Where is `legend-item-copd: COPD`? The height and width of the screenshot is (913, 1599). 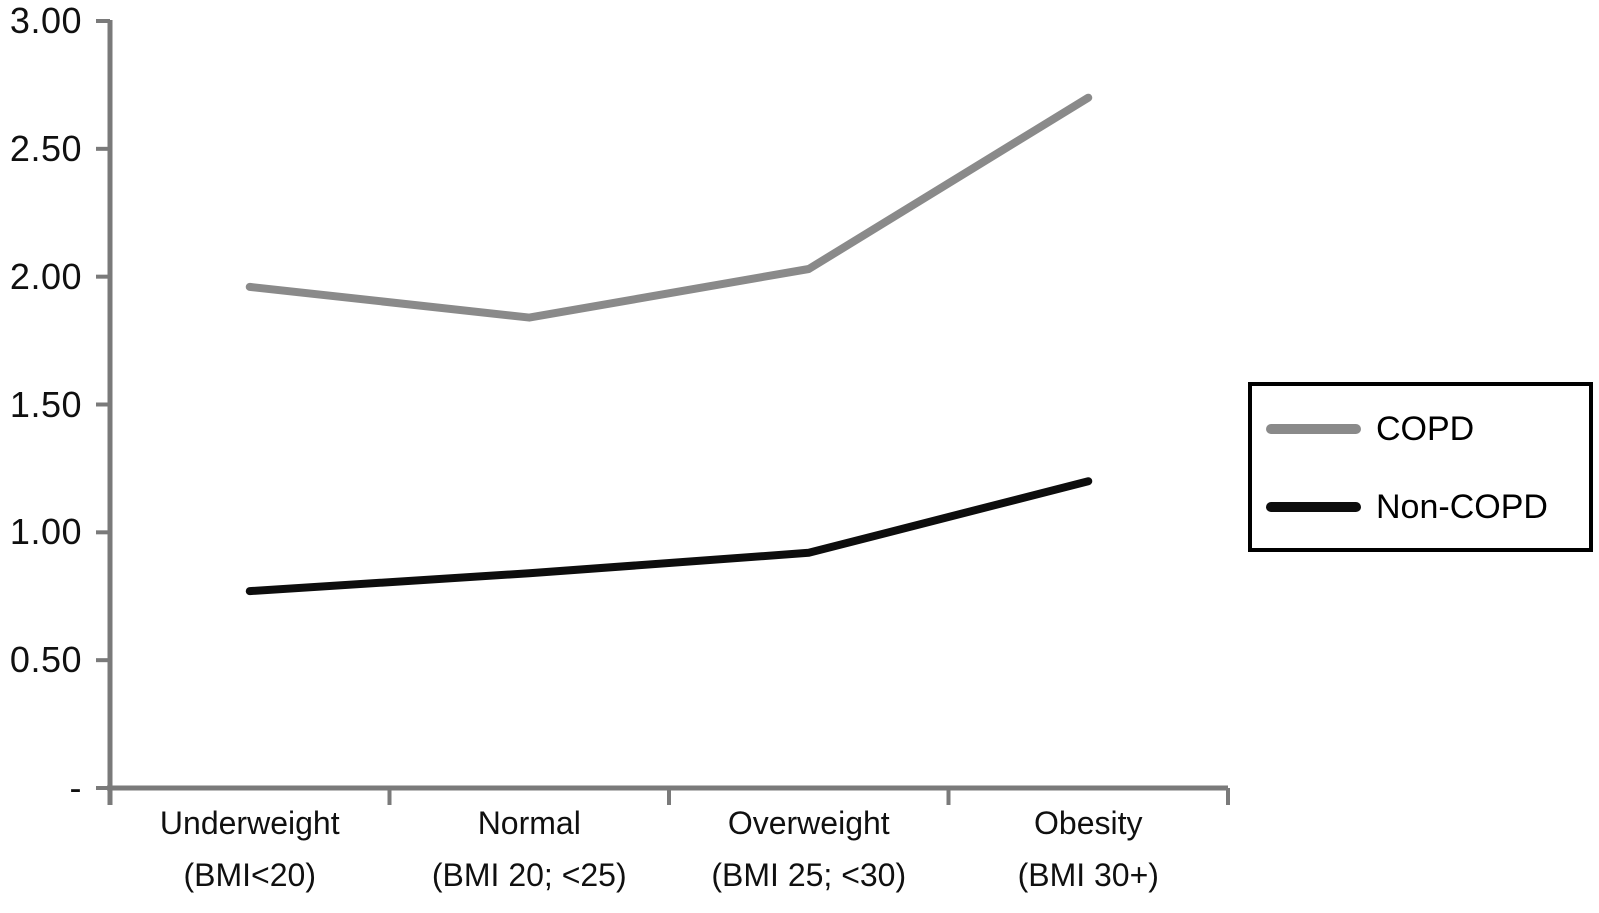
legend-item-copd: COPD is located at coordinates (1370, 429).